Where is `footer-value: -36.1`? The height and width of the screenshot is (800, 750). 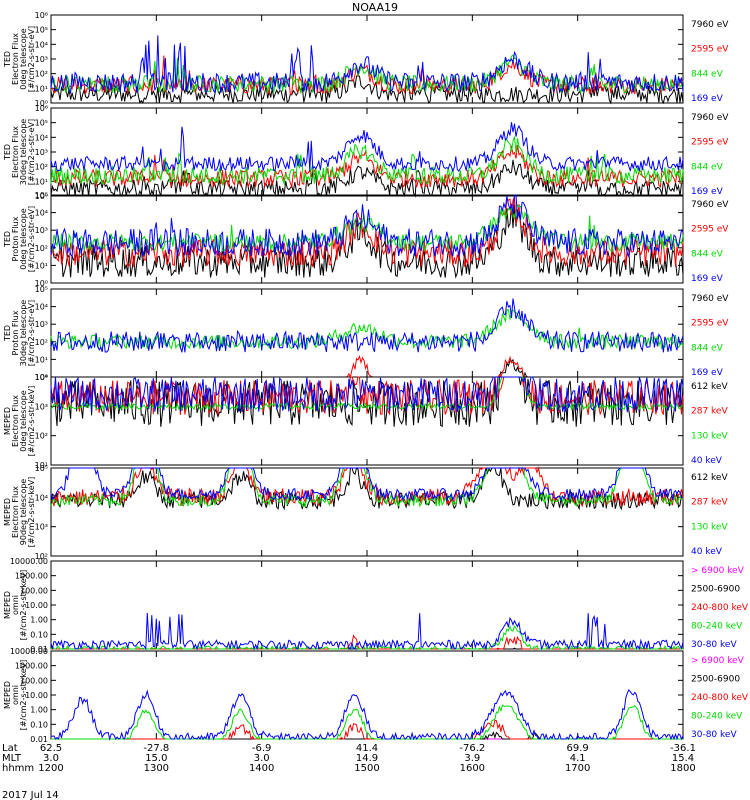
footer-value: -36.1 is located at coordinates (683, 748).